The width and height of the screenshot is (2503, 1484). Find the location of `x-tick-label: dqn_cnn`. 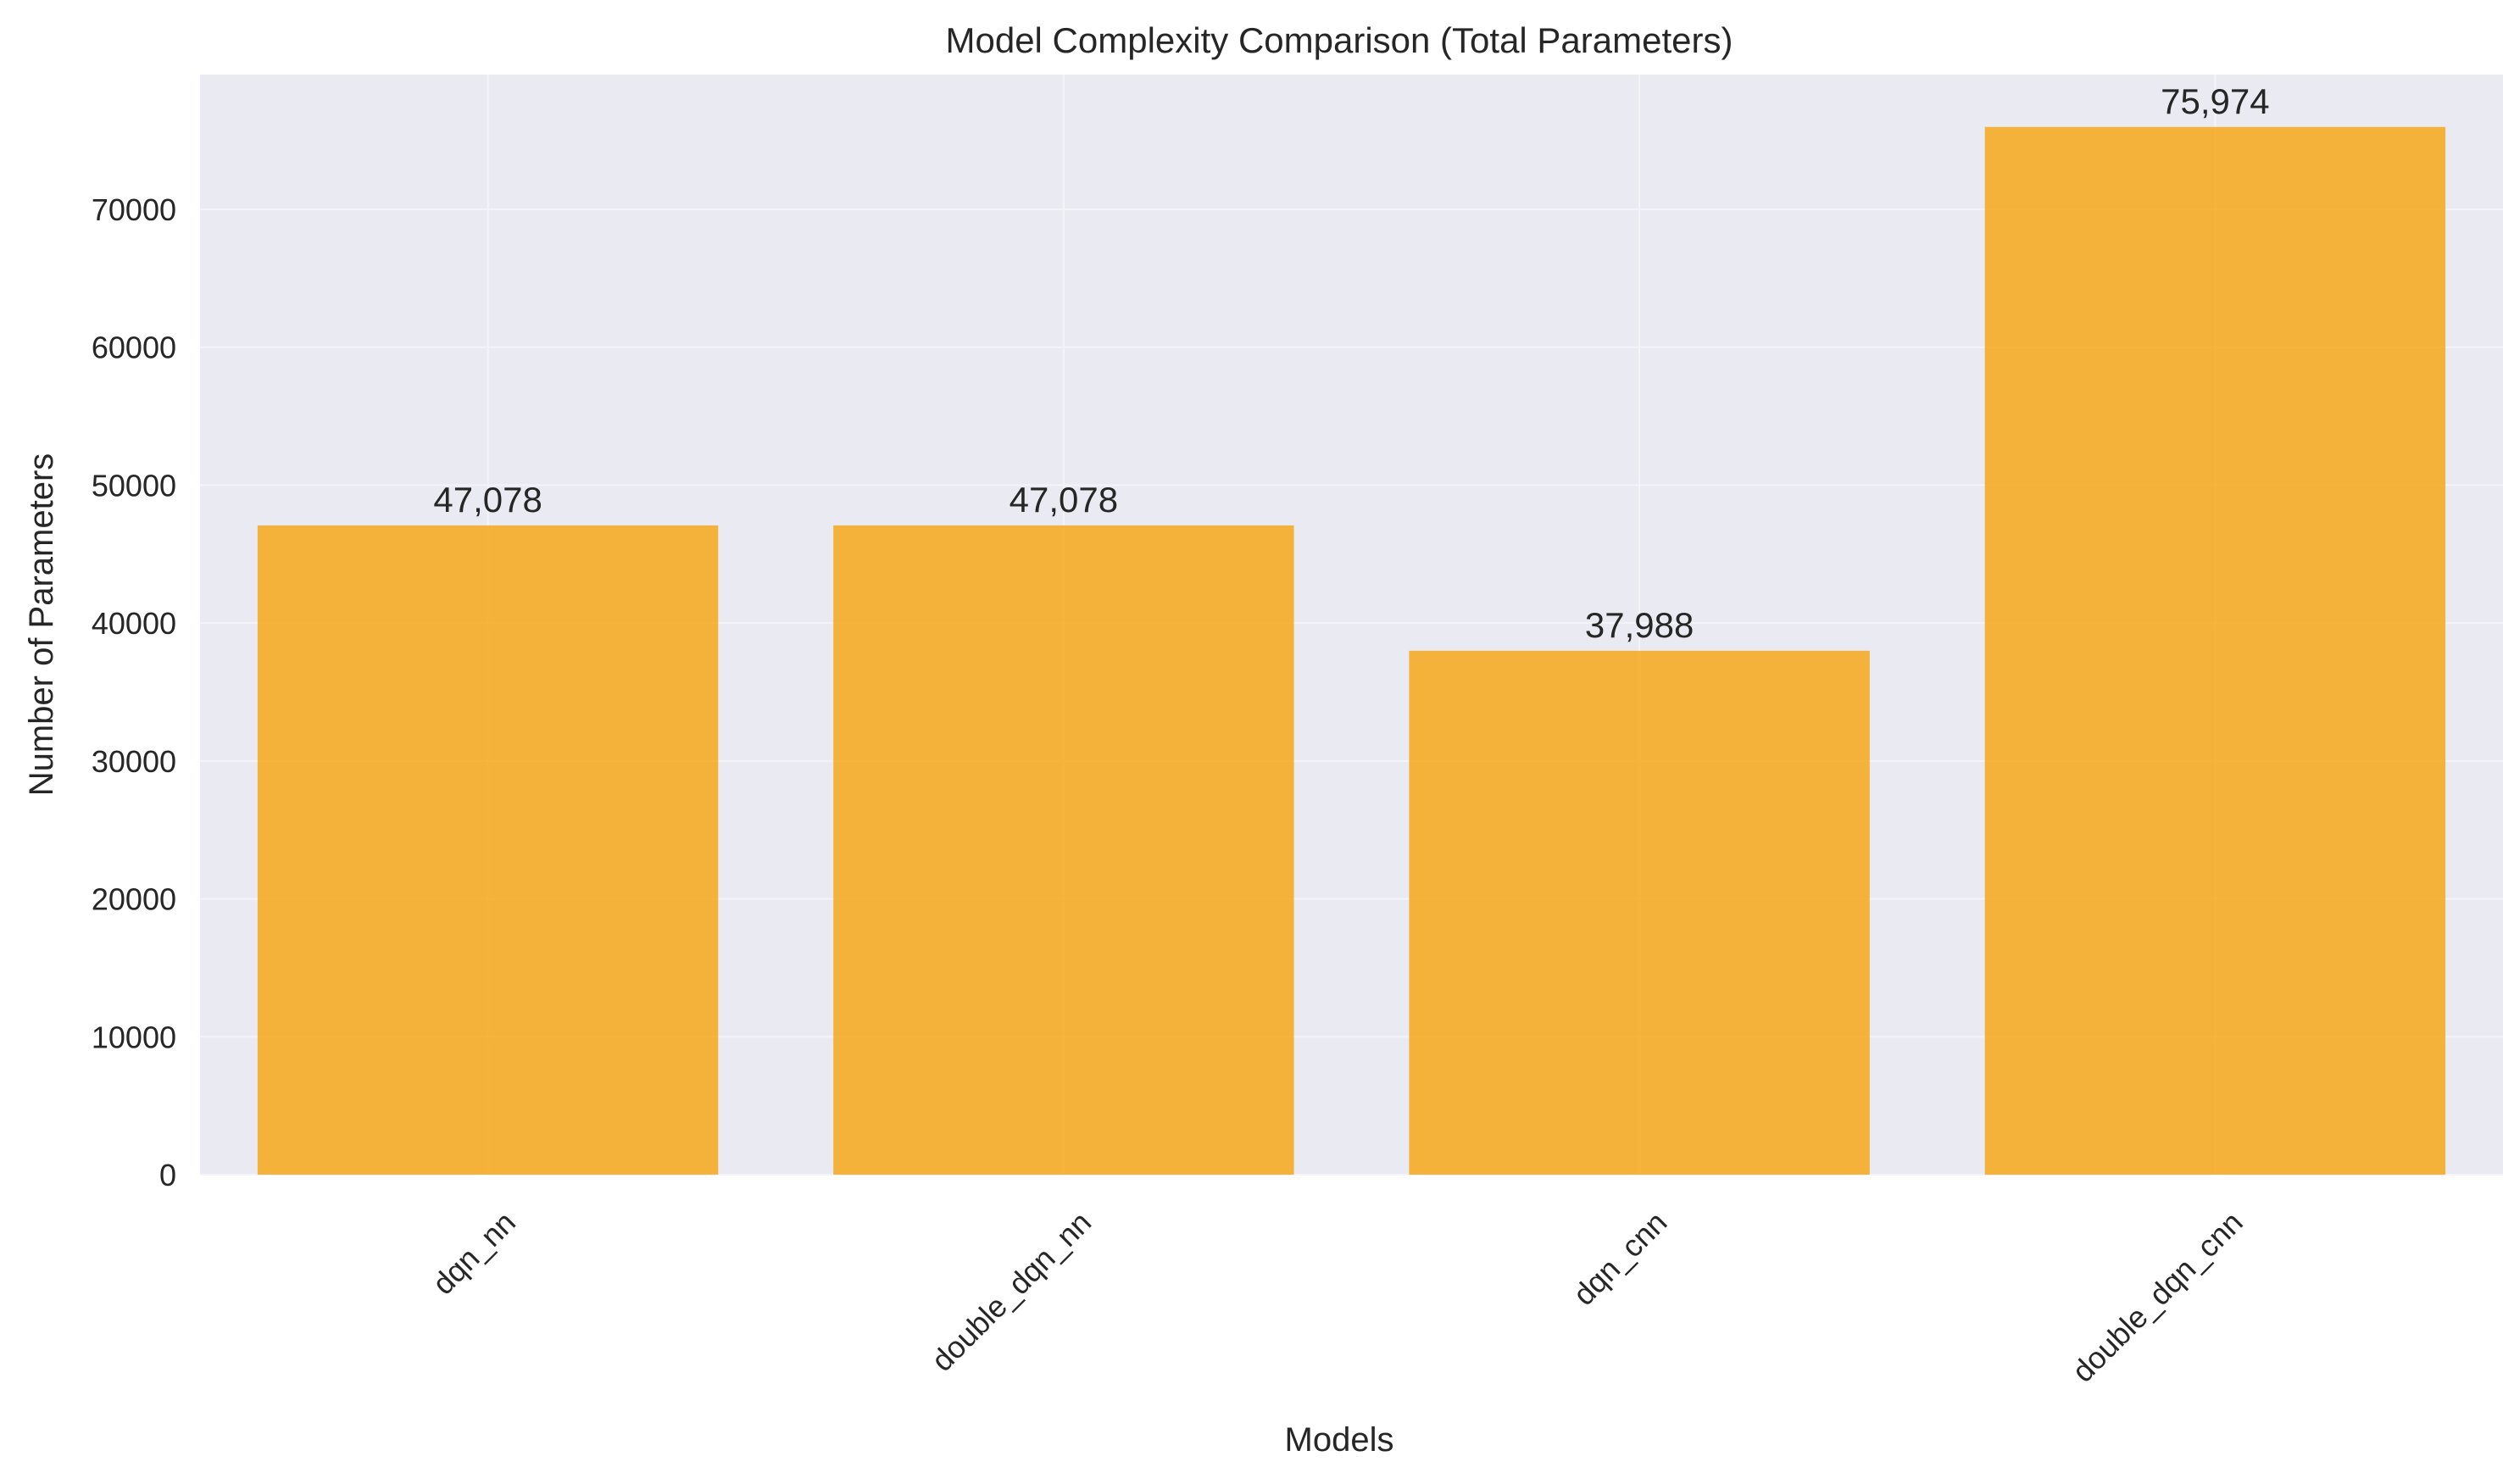

x-tick-label: dqn_cnn is located at coordinates (1620, 1258).